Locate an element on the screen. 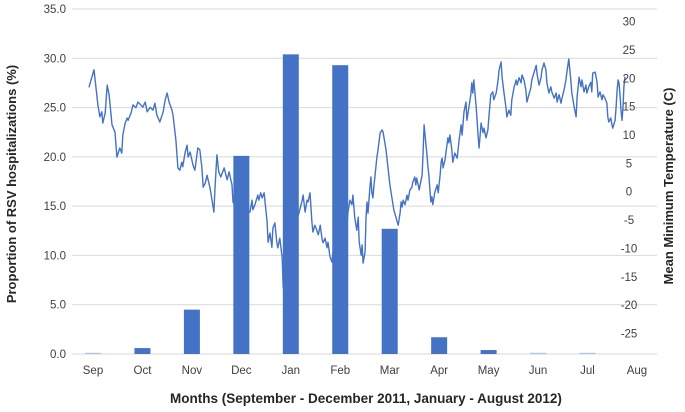 The image size is (685, 412). bar-mar is located at coordinates (389, 291).